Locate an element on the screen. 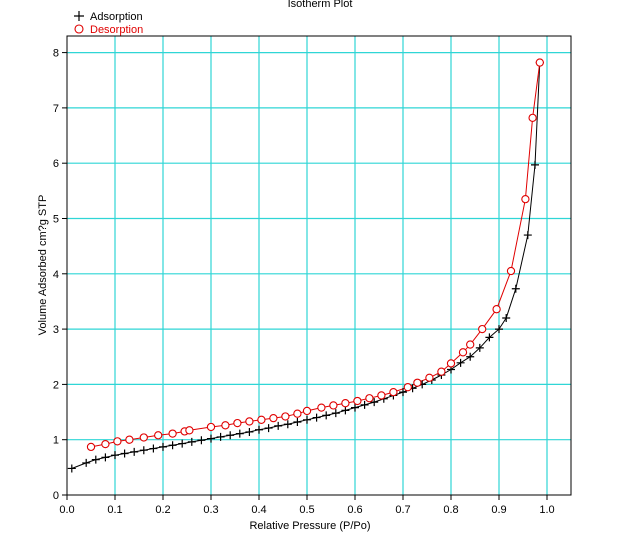 The width and height of the screenshot is (621, 541). x-axis-title: Relative Pressure (P/Po) is located at coordinates (309, 526).